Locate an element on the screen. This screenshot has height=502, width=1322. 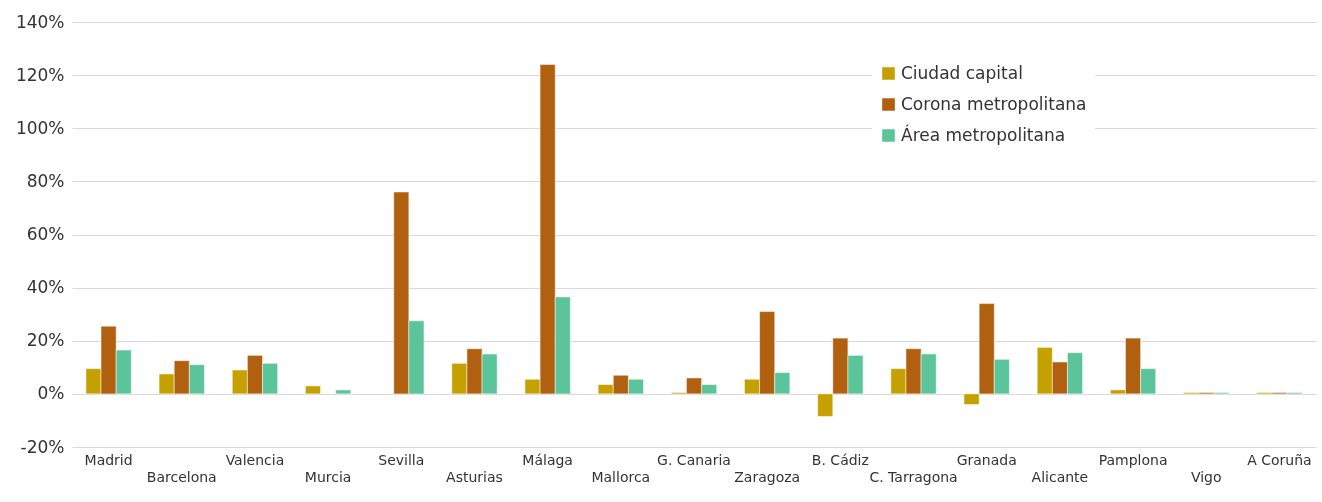
legend-label: Ciudad capital is located at coordinates (962, 72).